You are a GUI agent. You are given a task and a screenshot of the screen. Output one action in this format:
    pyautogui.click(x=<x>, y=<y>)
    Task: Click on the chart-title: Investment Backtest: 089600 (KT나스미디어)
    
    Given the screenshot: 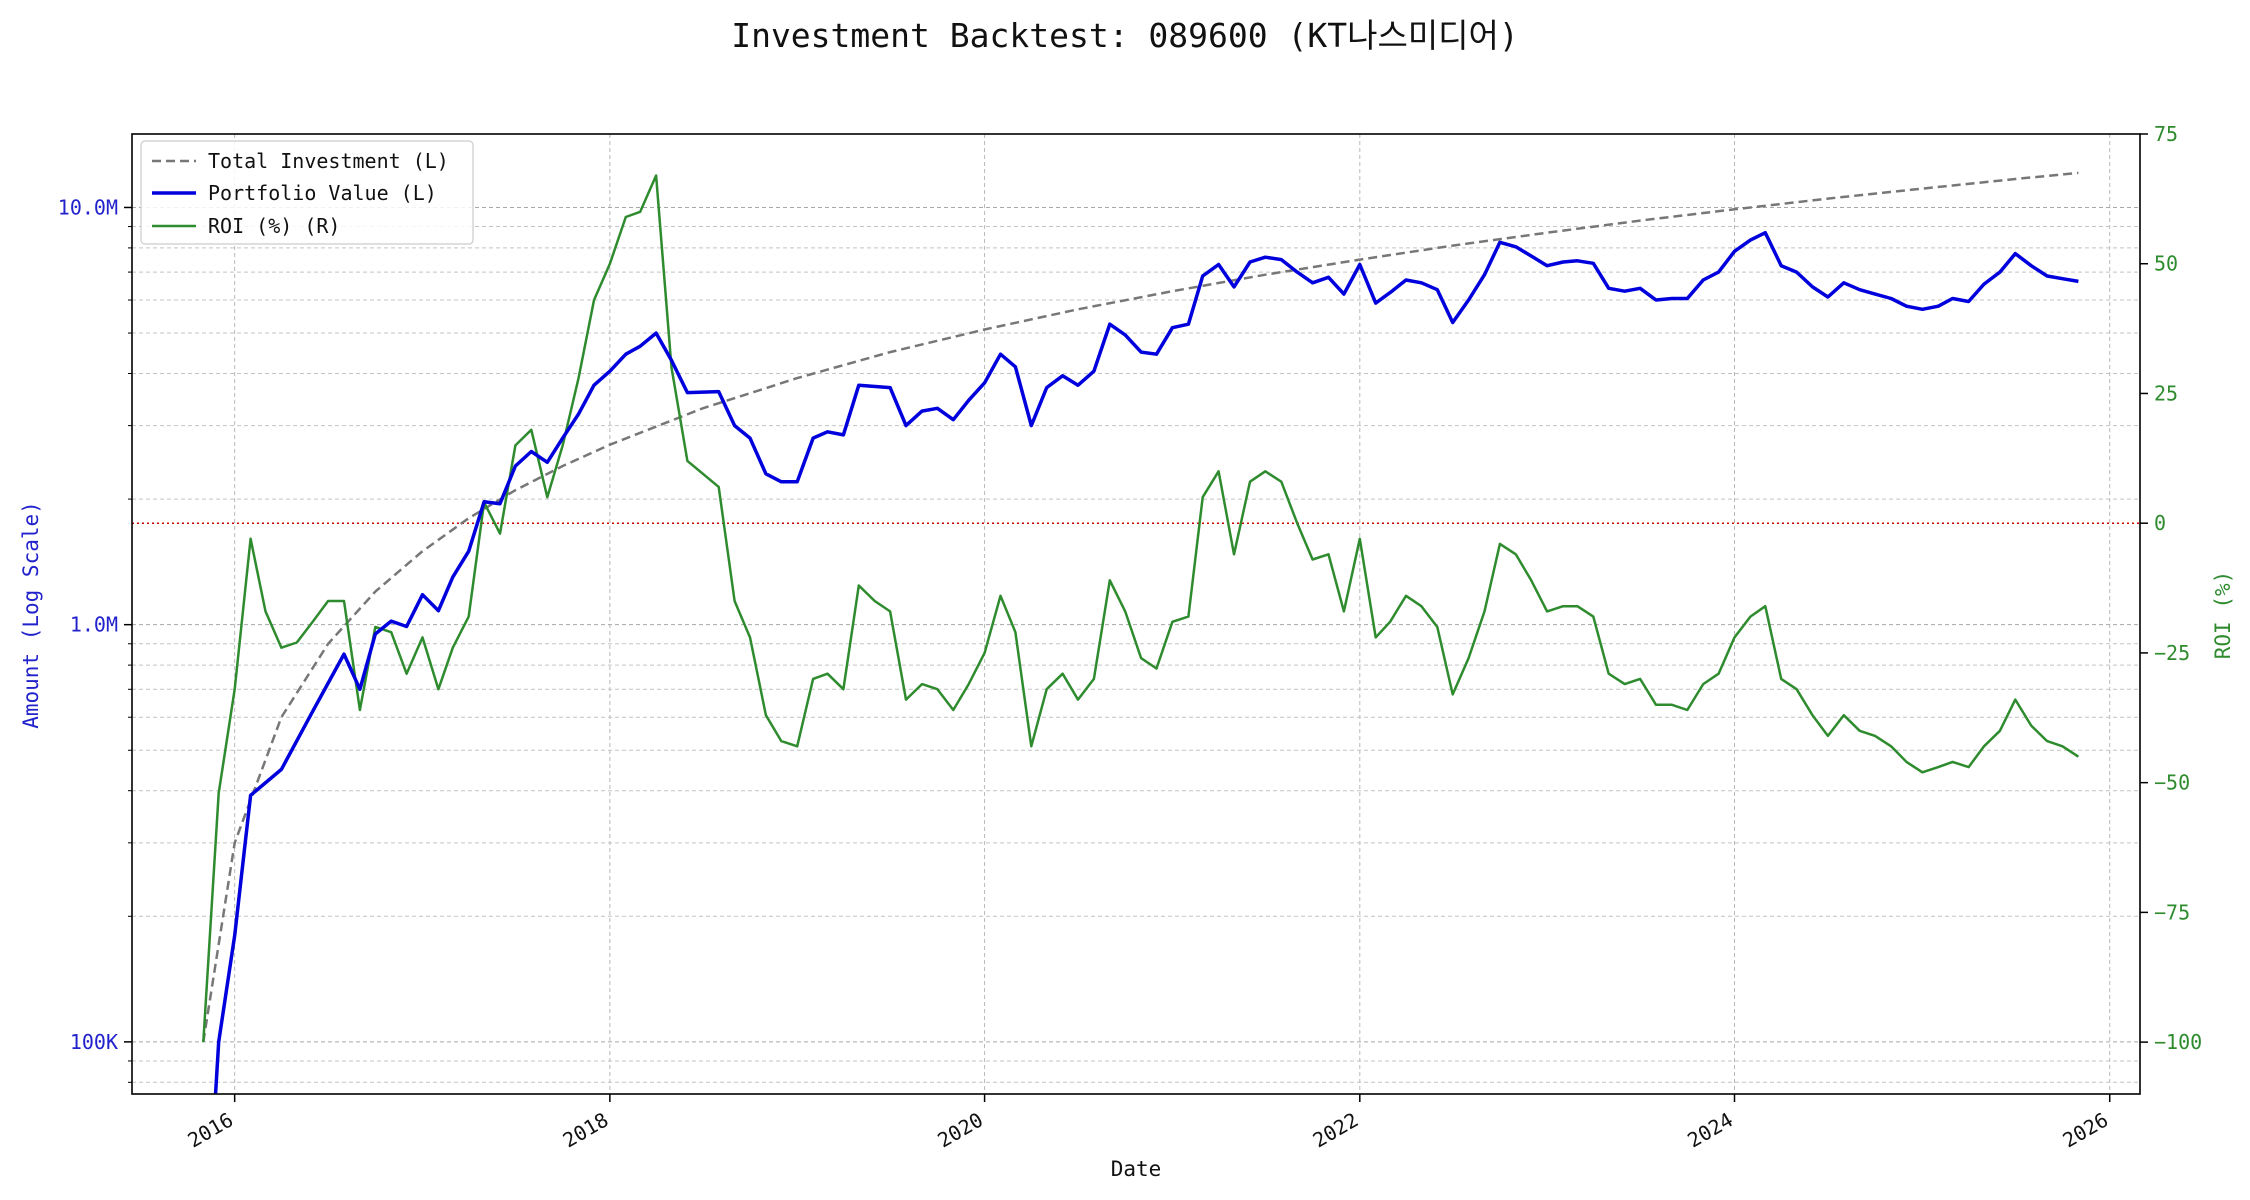 What is the action you would take?
    pyautogui.click(x=1125, y=35)
    